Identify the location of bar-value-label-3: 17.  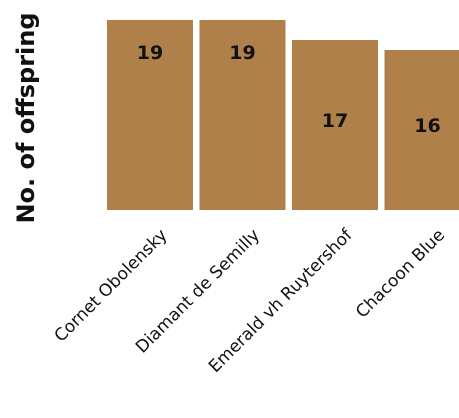
(335, 121).